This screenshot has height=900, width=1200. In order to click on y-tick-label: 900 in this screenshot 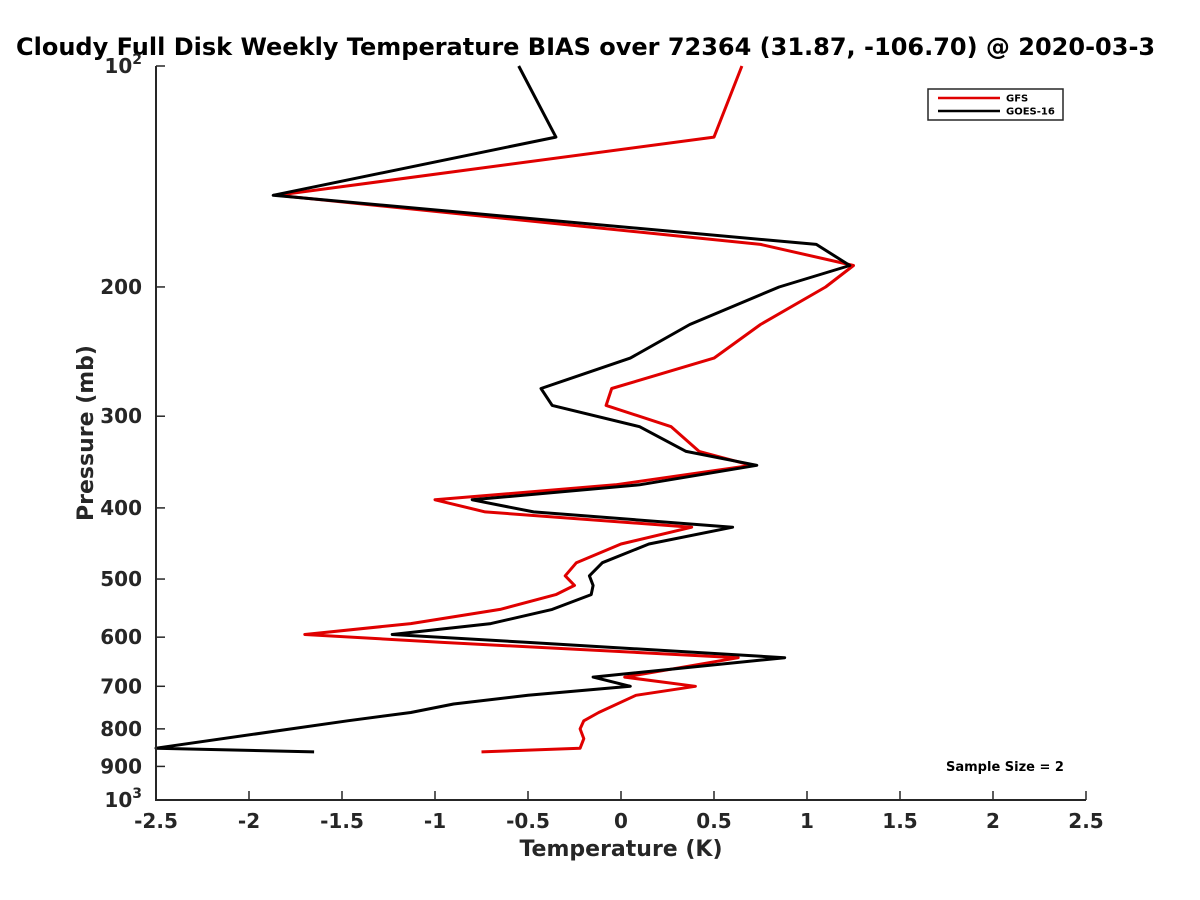, I will do `click(121, 766)`.